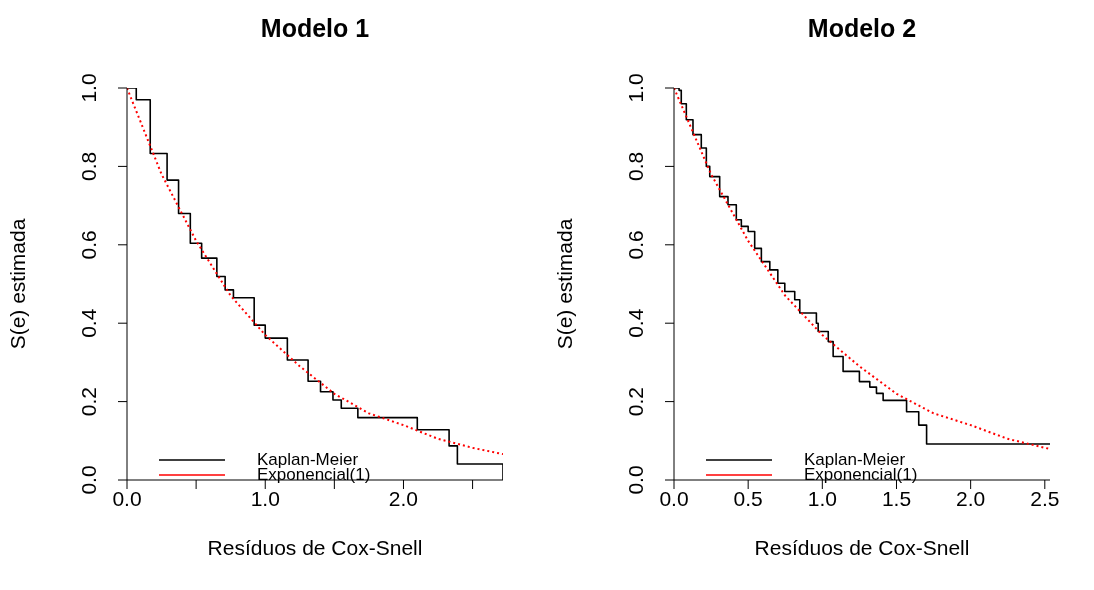  Describe the element at coordinates (862, 28) in the screenshot. I see `chart-title: Modelo 2` at that location.